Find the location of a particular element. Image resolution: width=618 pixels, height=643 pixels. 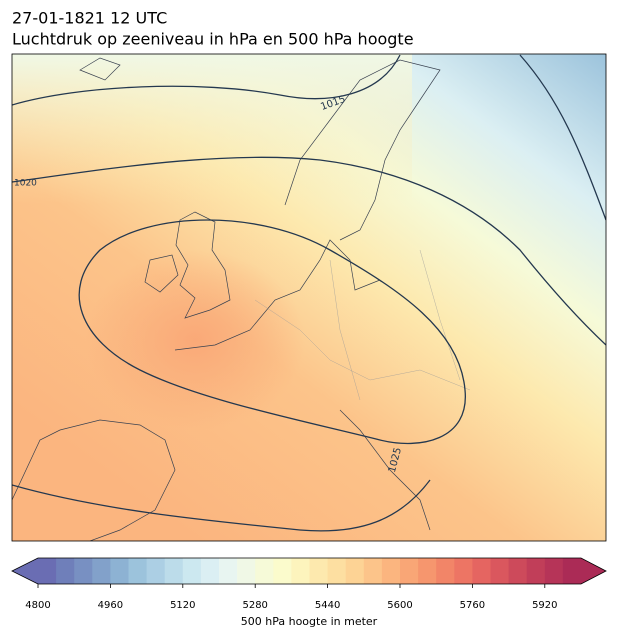

colorbar-tick-label: 4960 is located at coordinates (110, 605).